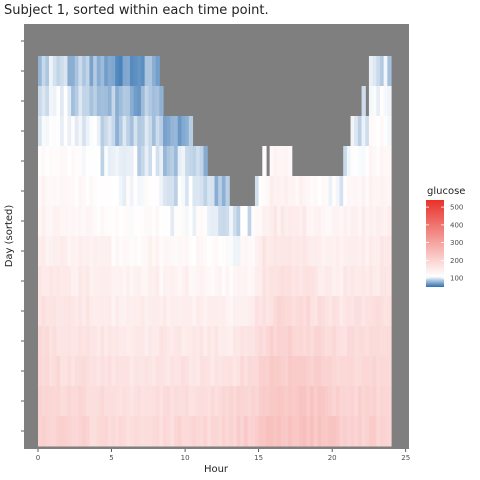 Image resolution: width=480 pixels, height=480 pixels. I want to click on x-tick-label: 25, so click(405, 458).